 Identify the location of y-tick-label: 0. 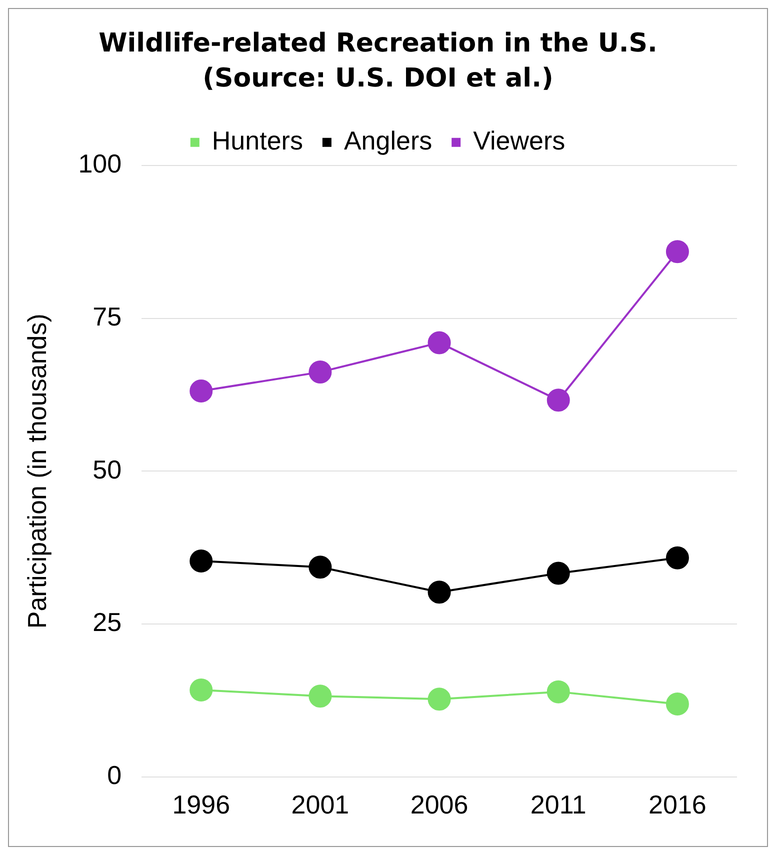
(114, 775).